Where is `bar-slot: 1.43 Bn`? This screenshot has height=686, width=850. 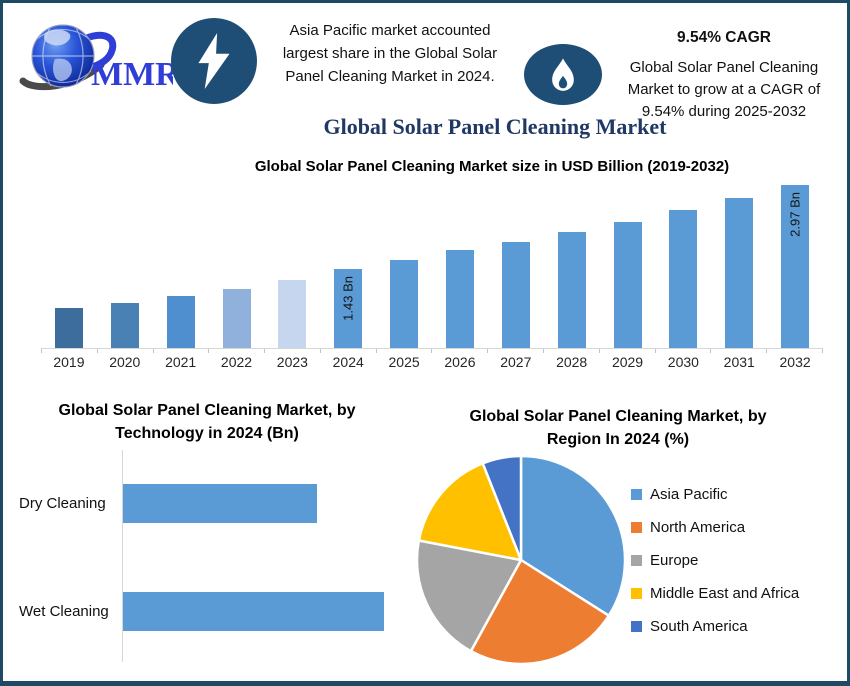 bar-slot: 1.43 Bn is located at coordinates (348, 263).